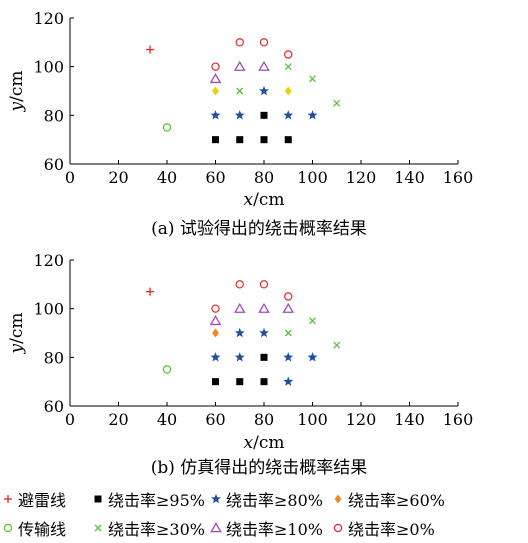 This screenshot has width=528, height=543. I want to click on y-tick-label: 60, so click(54, 164).